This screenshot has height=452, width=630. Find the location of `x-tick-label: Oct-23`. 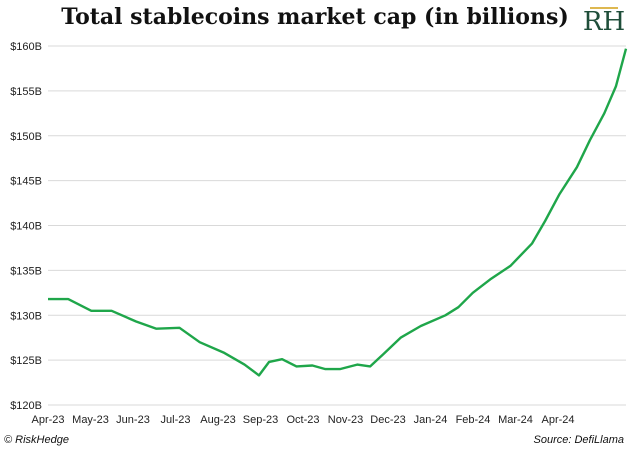

x-tick-label: Oct-23 is located at coordinates (302, 420).